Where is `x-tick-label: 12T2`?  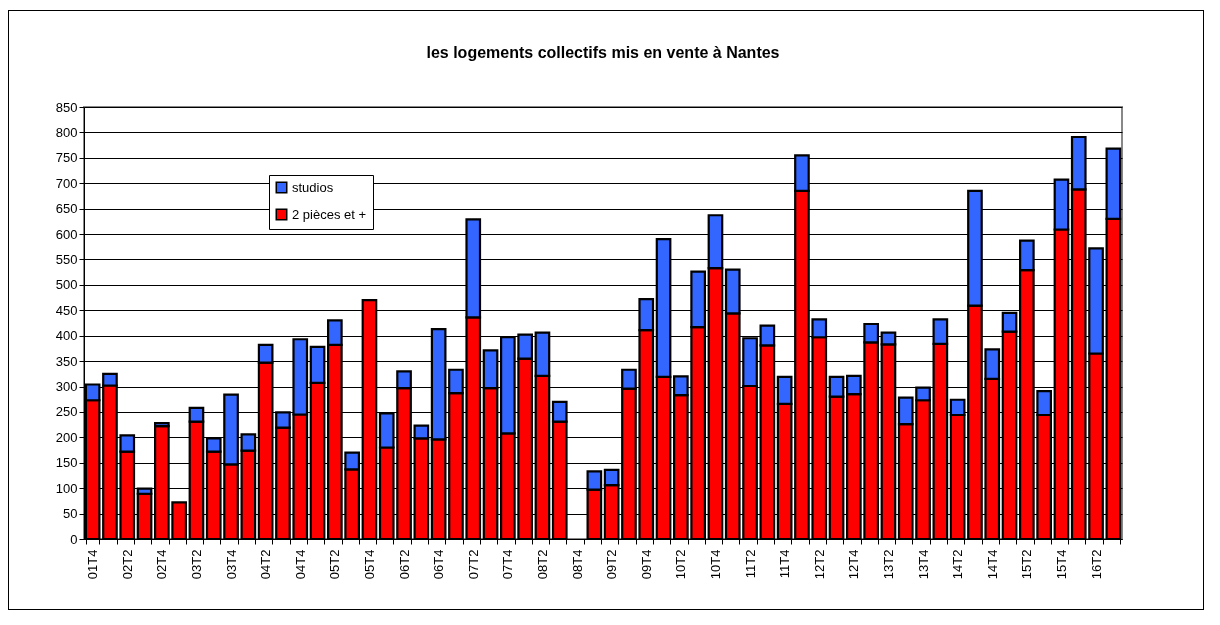 x-tick-label: 12T2 is located at coordinates (819, 564).